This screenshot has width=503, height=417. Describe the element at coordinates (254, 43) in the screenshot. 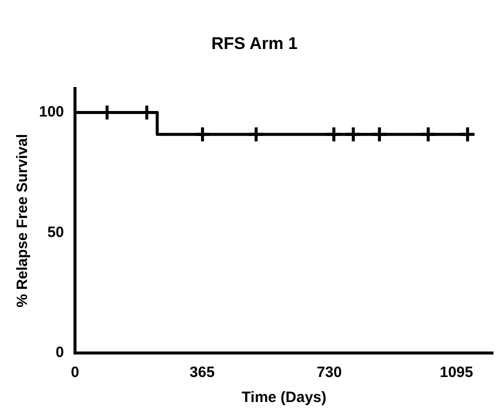

I see `chart-title: RFS Arm 1` at that location.